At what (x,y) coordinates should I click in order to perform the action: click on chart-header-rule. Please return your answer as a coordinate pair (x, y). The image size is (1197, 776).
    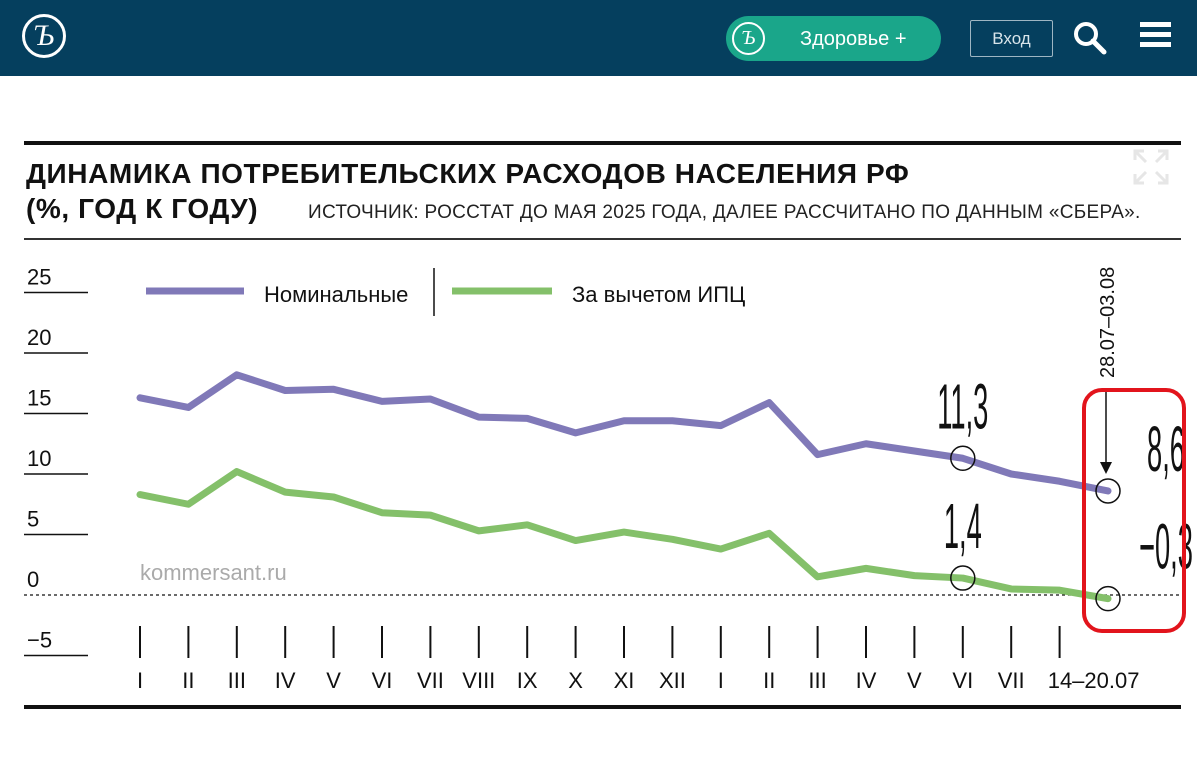
    Looking at the image, I should click on (602, 239).